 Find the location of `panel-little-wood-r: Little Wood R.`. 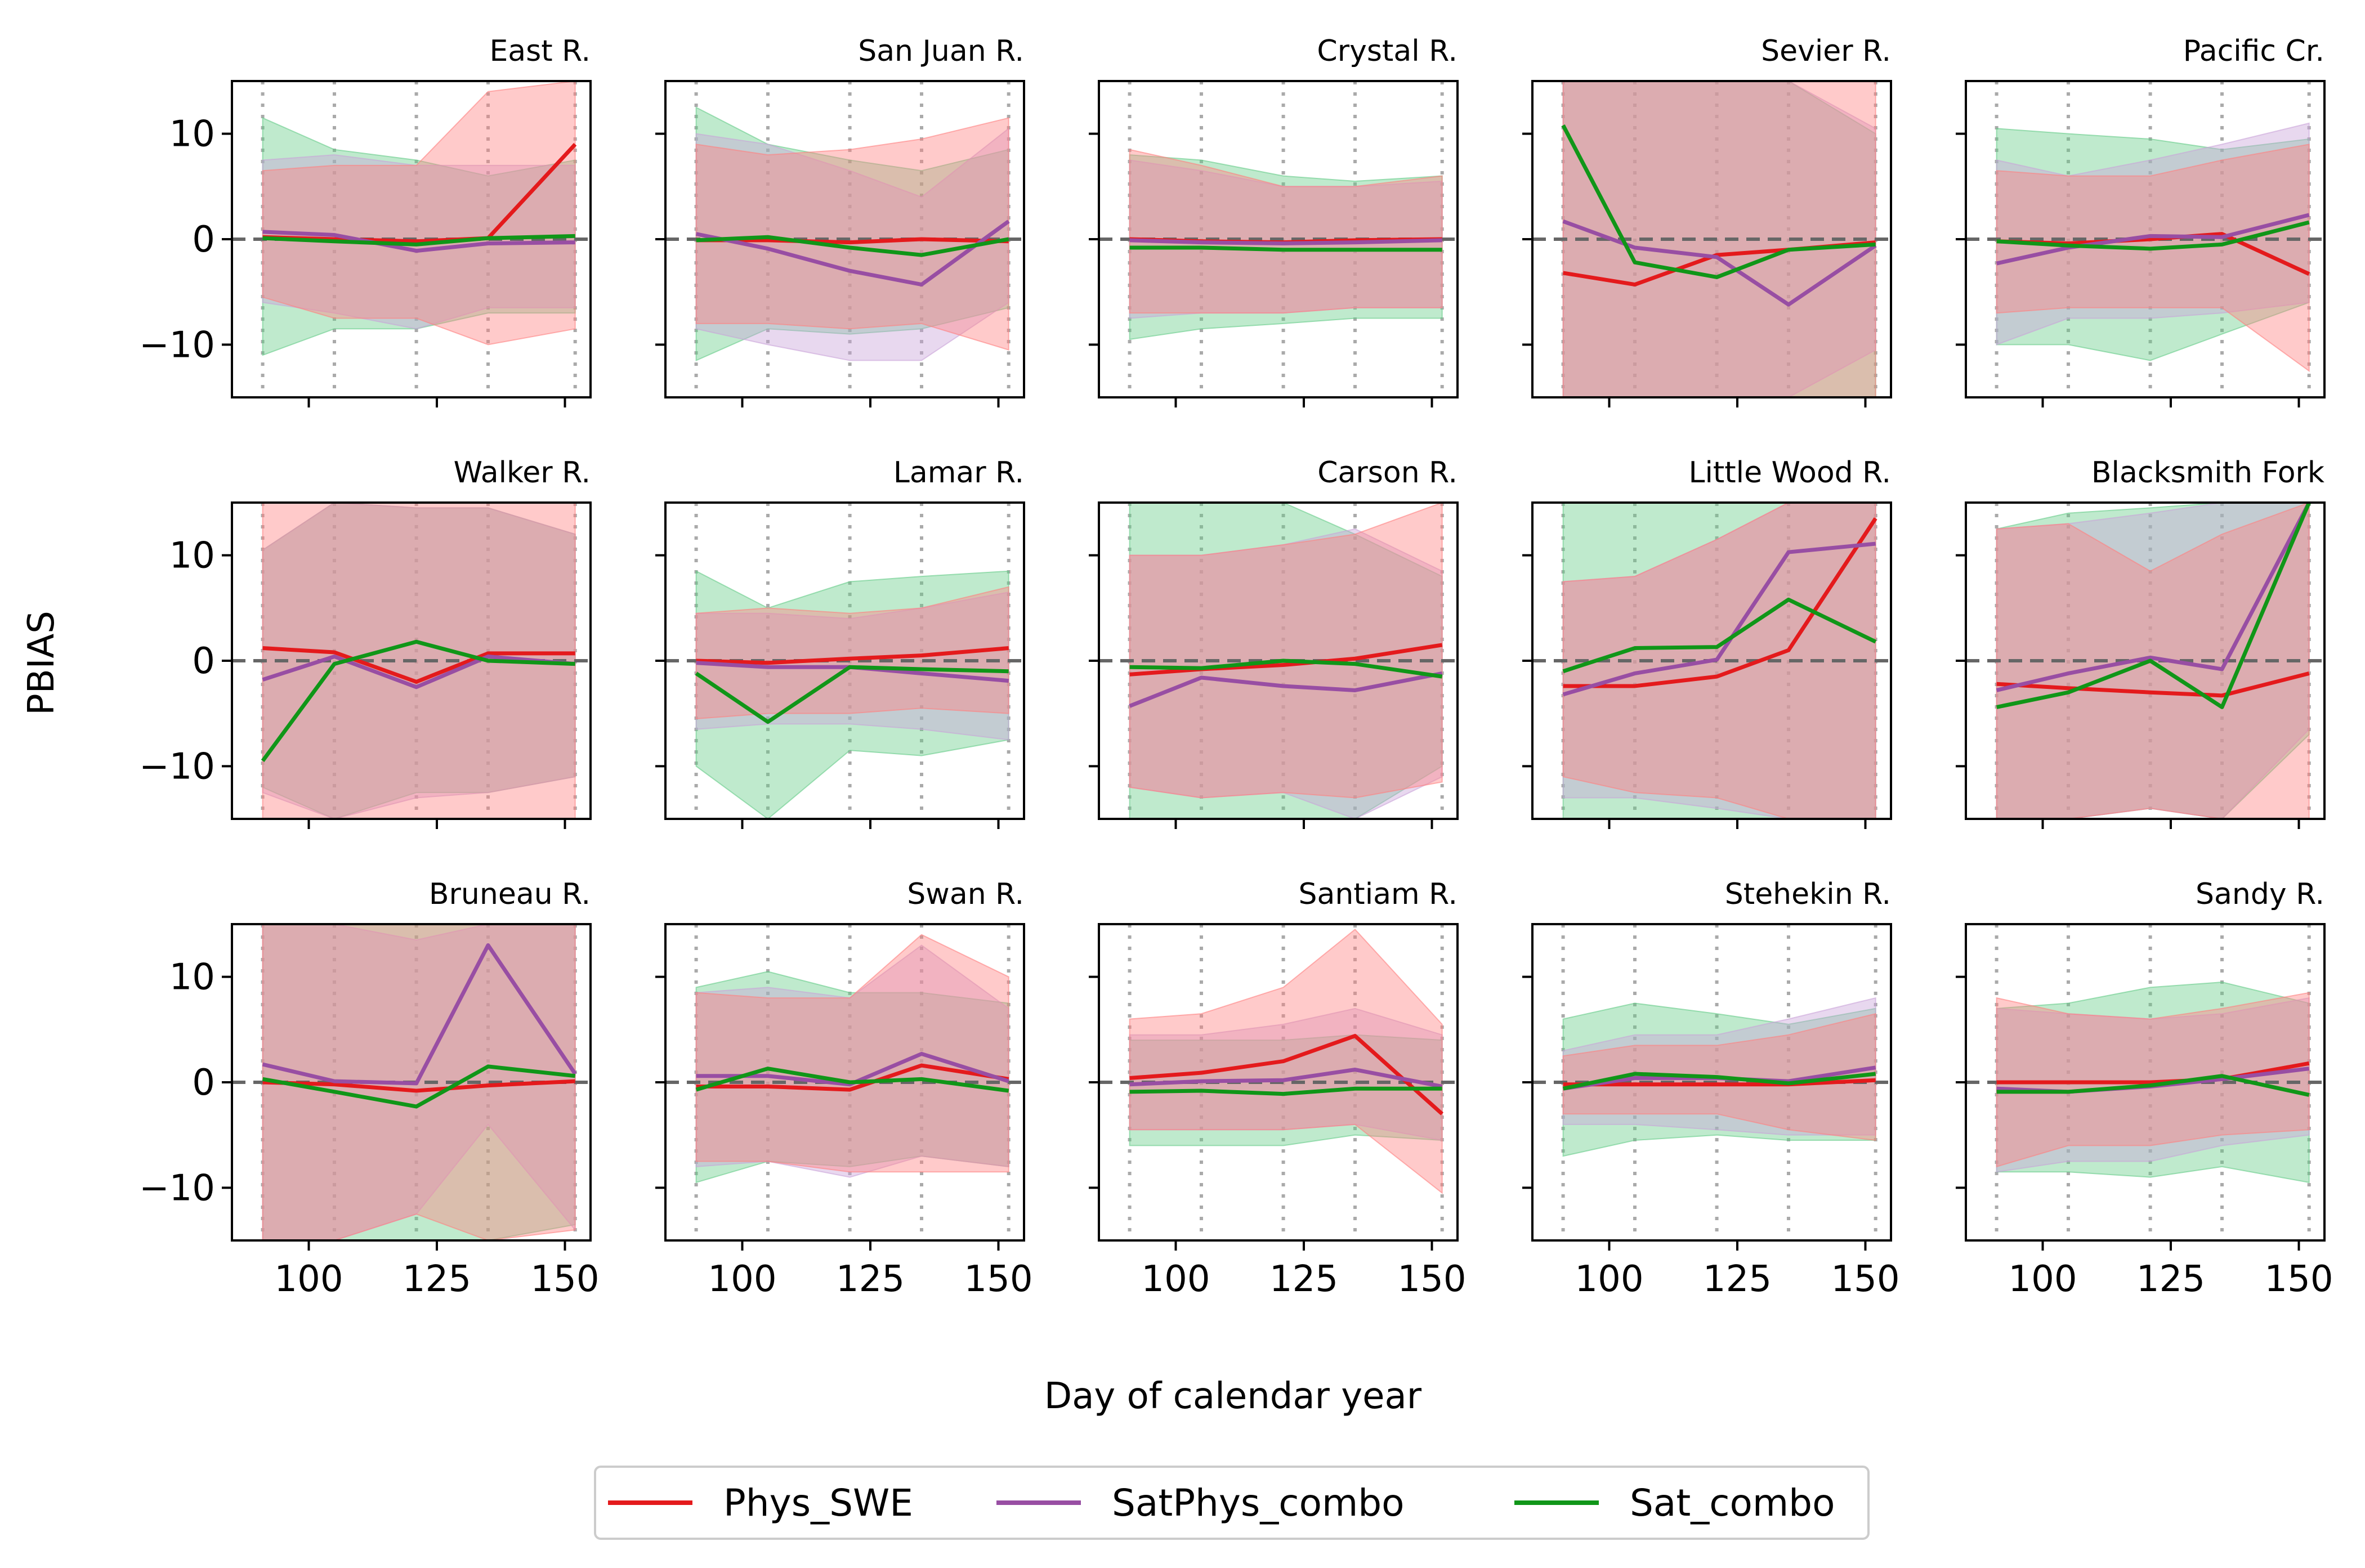

panel-little-wood-r: Little Wood R. is located at coordinates (1707, 642).